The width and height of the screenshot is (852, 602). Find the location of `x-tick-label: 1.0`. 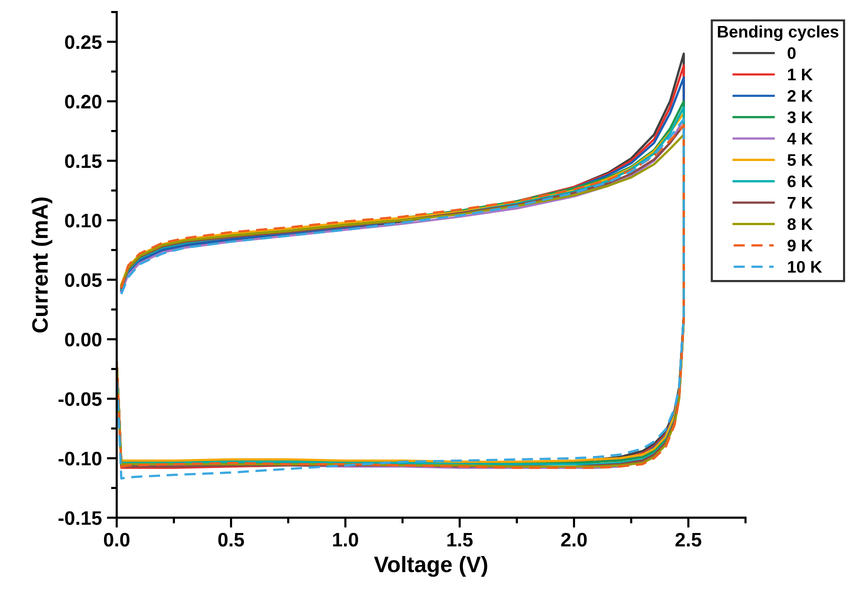

x-tick-label: 1.0 is located at coordinates (345, 539).